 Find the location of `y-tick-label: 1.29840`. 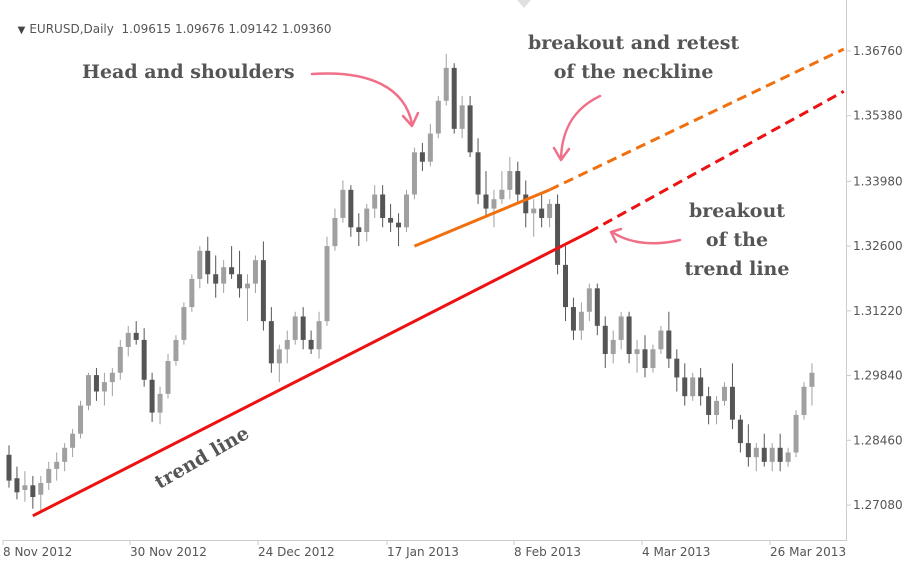

y-tick-label: 1.29840 is located at coordinates (878, 376).